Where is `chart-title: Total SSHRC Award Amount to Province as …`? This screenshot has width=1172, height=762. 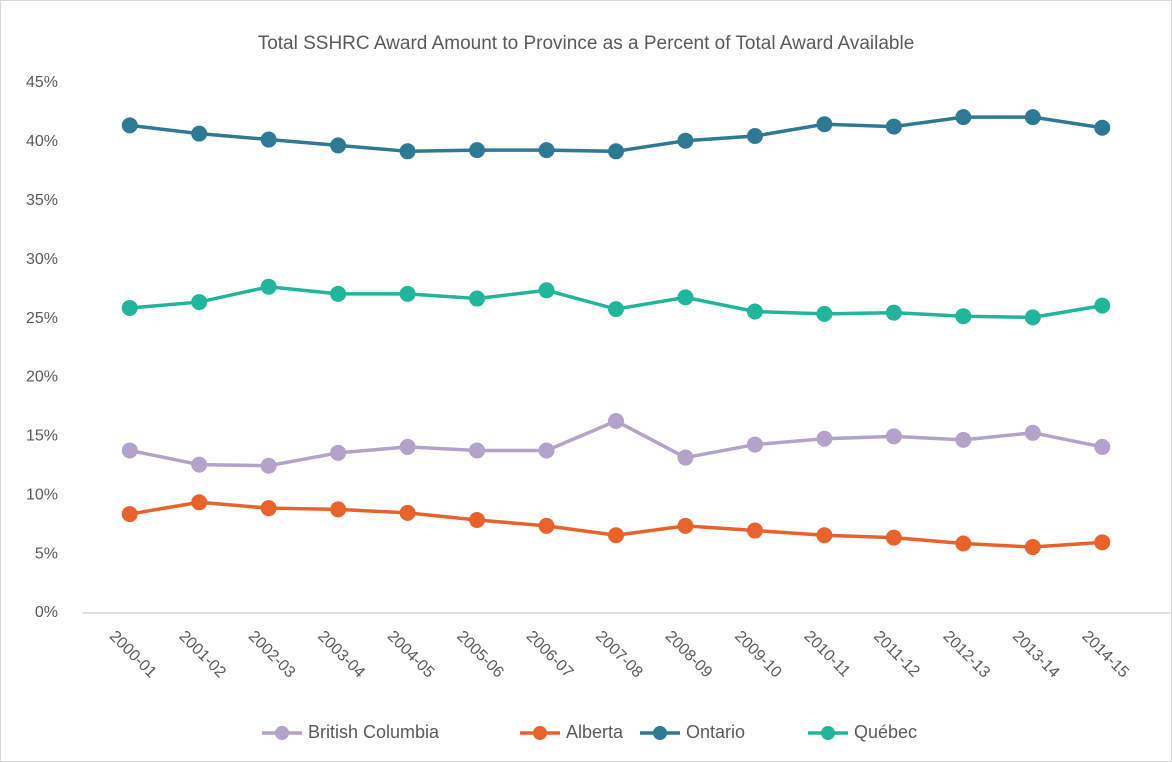
chart-title: Total SSHRC Award Amount to Province as … is located at coordinates (586, 43).